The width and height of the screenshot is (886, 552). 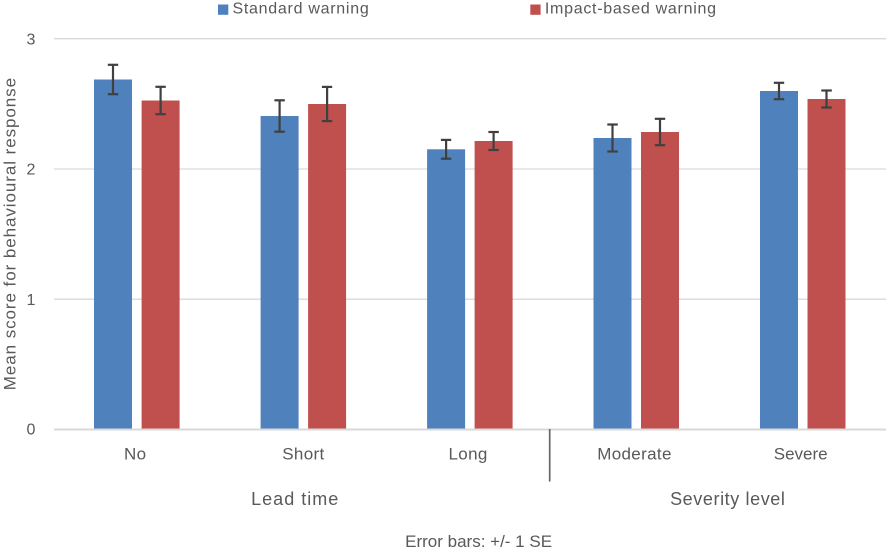 I want to click on svg-text: 3, so click(x=31, y=39).